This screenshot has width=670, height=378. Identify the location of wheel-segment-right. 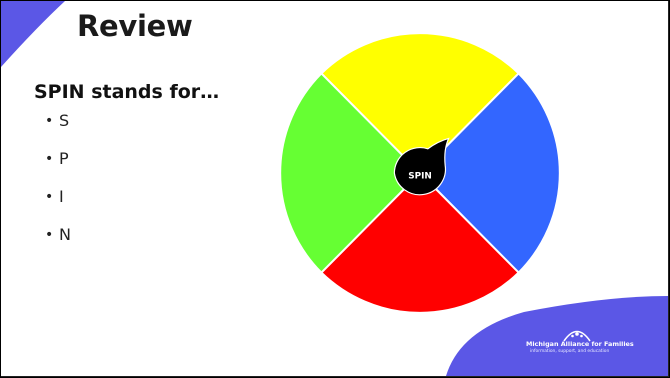
(489, 173).